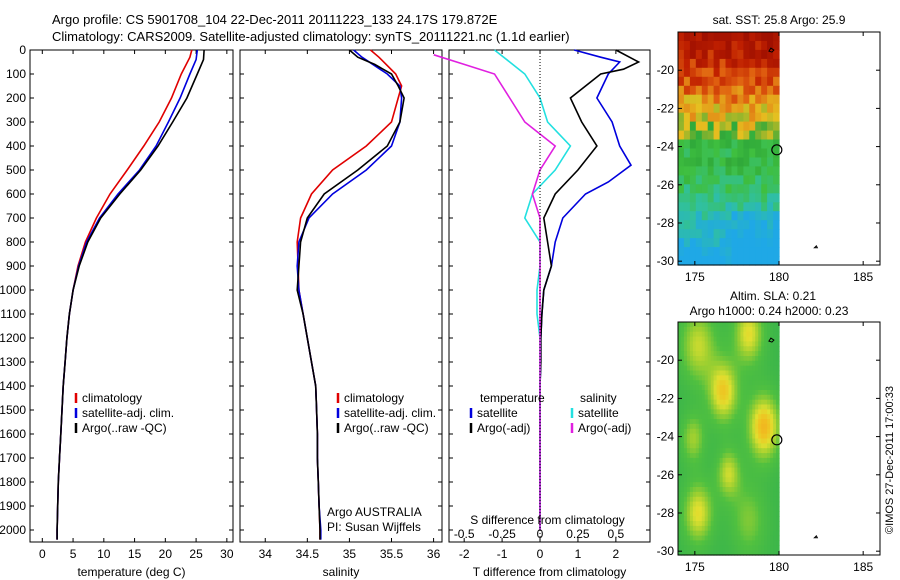 The height and width of the screenshot is (580, 900). What do you see at coordinates (598, 413) in the screenshot?
I see `salinity-diff-legend-label: satellite` at bounding box center [598, 413].